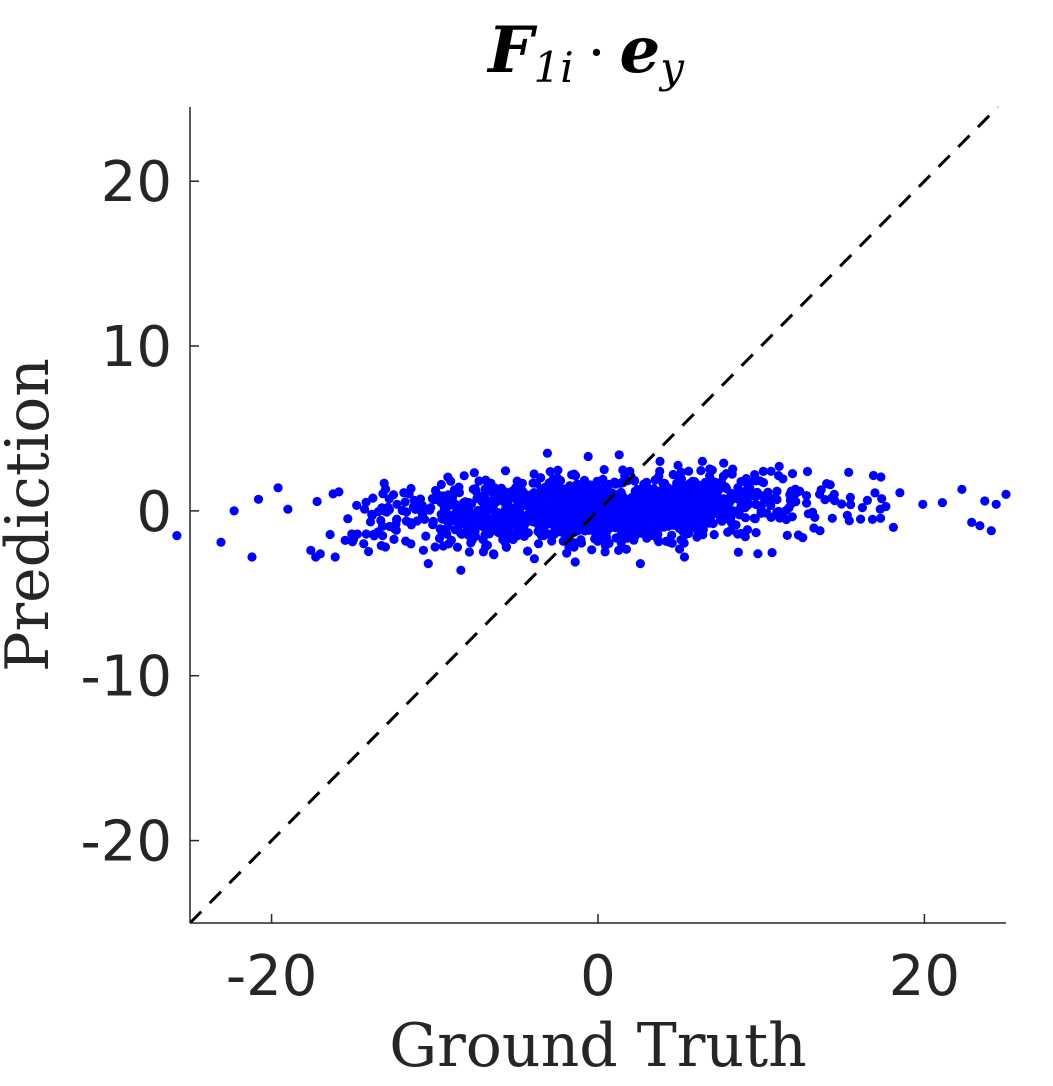 The height and width of the screenshot is (1086, 1053). What do you see at coordinates (136, 347) in the screenshot?
I see `y-tick-label: 10` at bounding box center [136, 347].